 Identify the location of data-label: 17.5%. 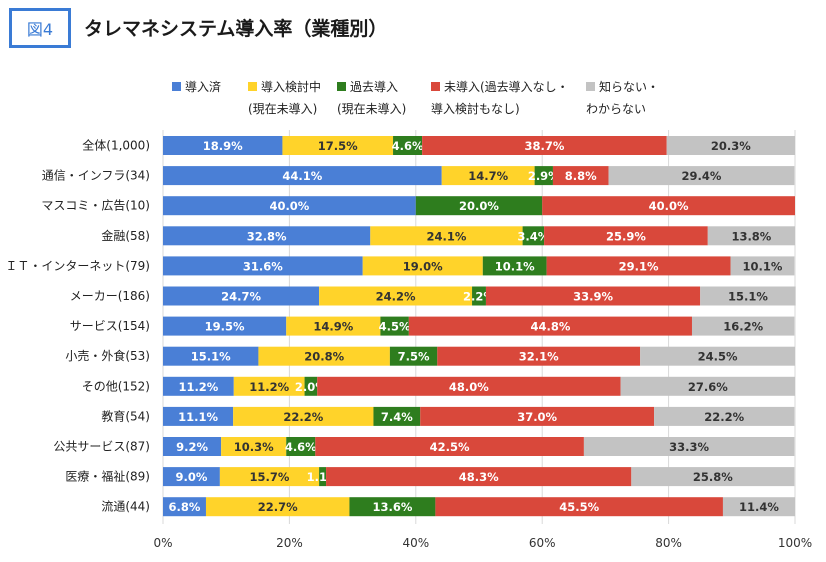
(338, 146).